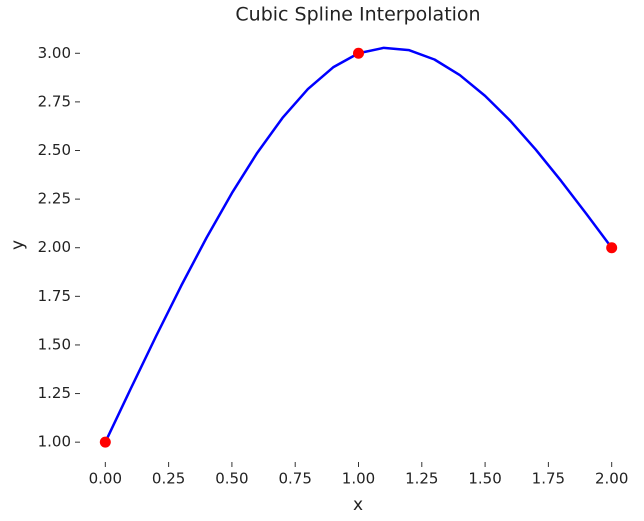 The width and height of the screenshot is (644, 521). What do you see at coordinates (54, 393) in the screenshot?
I see `y-tick-label: 1.25` at bounding box center [54, 393].